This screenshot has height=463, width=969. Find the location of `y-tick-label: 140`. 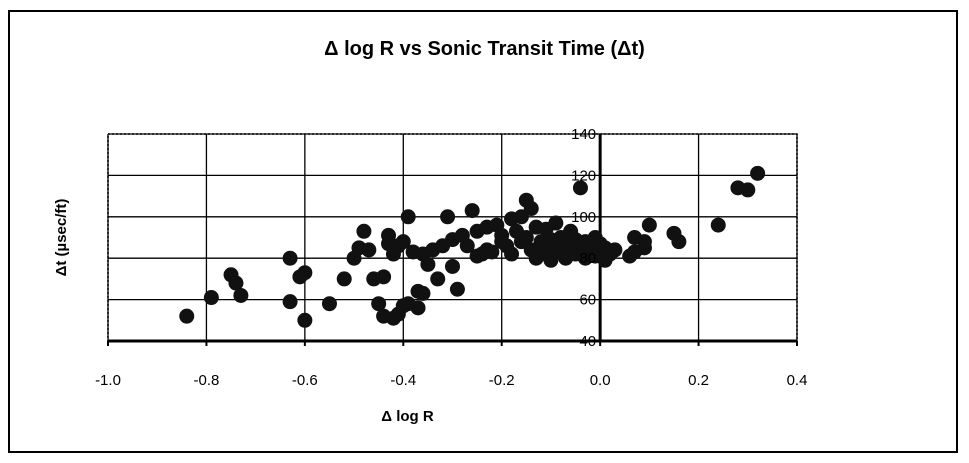

y-tick-label: 140 is located at coordinates (583, 134).